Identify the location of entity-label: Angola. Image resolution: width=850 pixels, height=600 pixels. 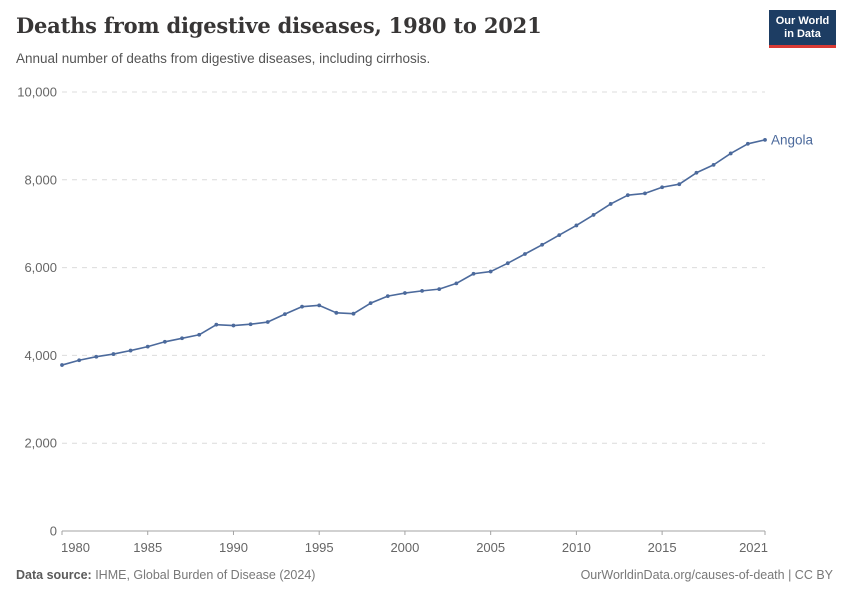
(792, 139).